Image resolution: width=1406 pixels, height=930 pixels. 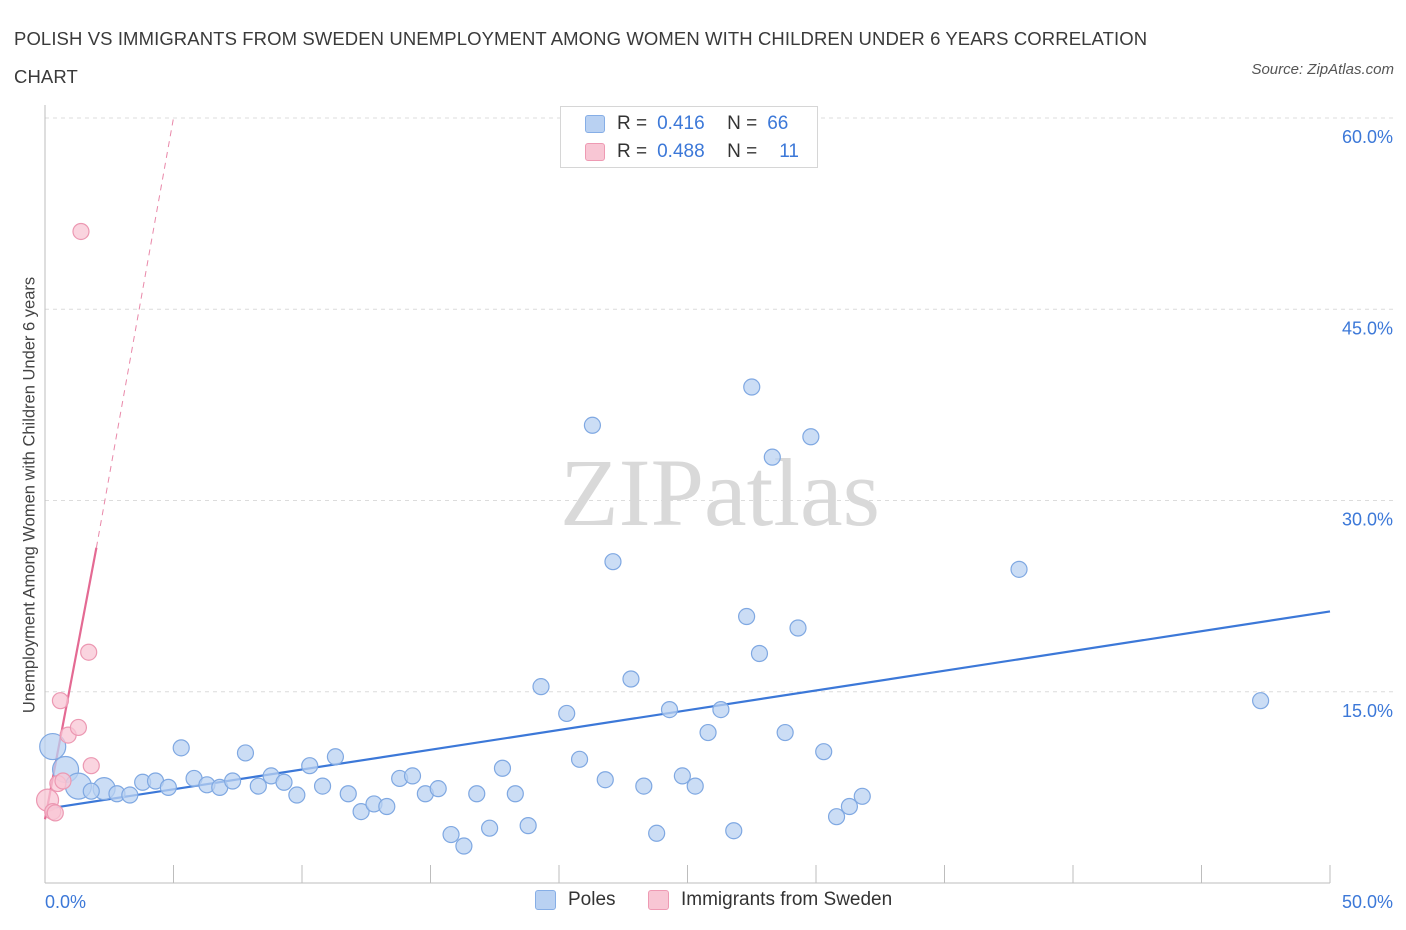 What do you see at coordinates (1367, 902) in the screenshot?
I see `x-tick-label: 50.0%` at bounding box center [1367, 902].